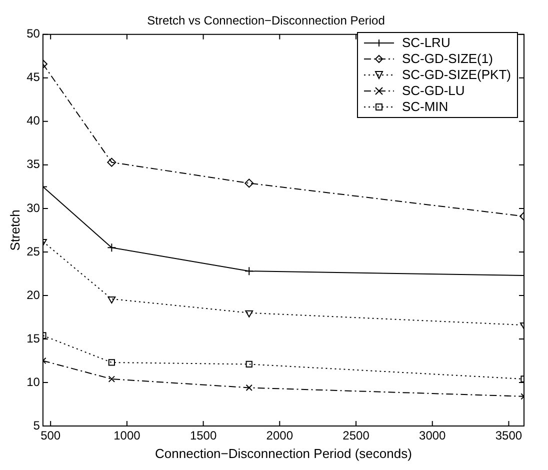 The image size is (548, 470). I want to click on y-tick-label: 10, so click(33, 381).